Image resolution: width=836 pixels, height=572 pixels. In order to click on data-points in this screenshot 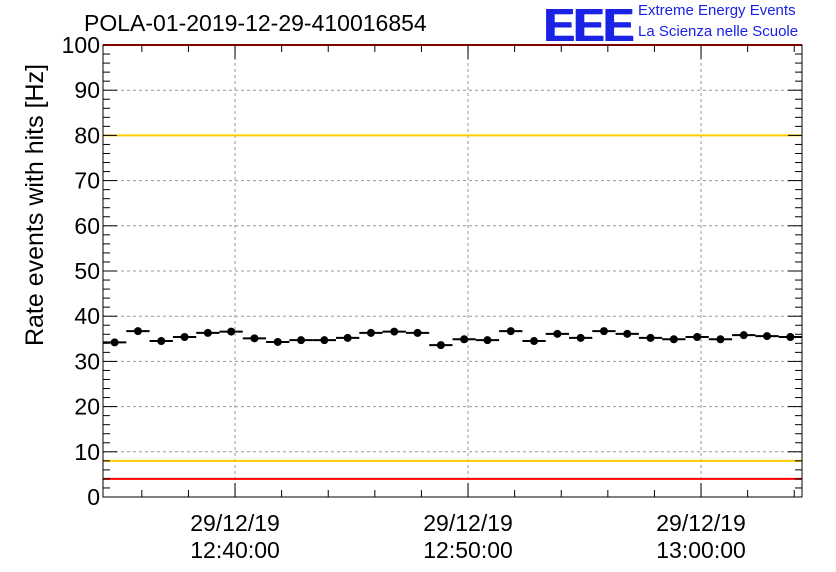, I will do `click(452, 338)`.